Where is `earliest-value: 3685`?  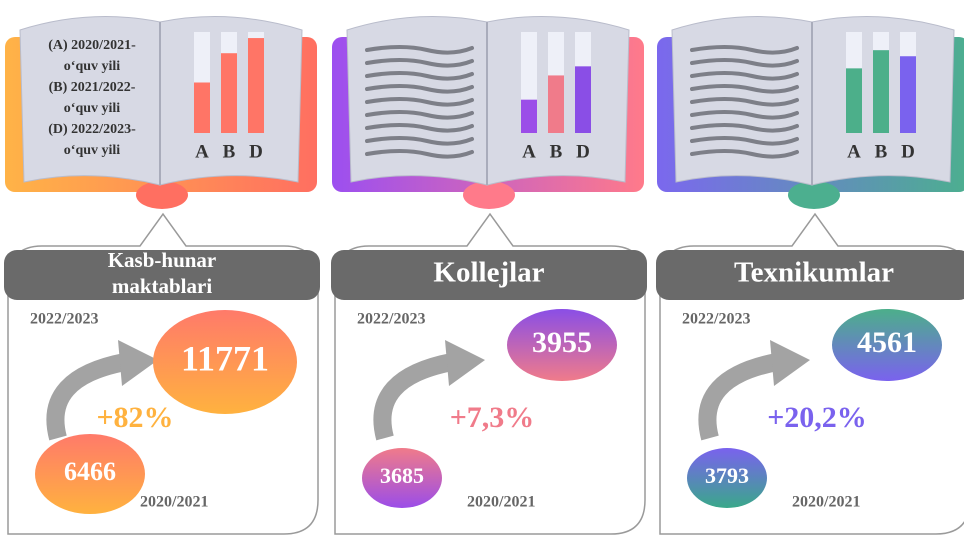
earliest-value: 3685 is located at coordinates (402, 475).